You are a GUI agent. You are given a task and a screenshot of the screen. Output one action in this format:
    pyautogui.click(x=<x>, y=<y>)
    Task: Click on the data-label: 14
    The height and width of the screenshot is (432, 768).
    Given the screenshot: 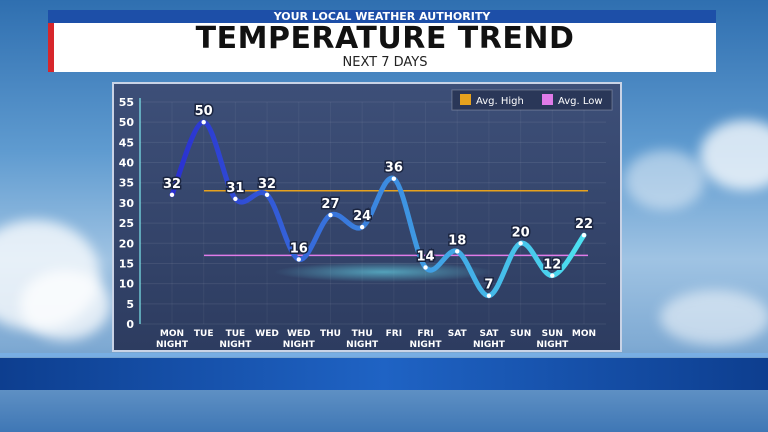 What is the action you would take?
    pyautogui.click(x=425, y=256)
    